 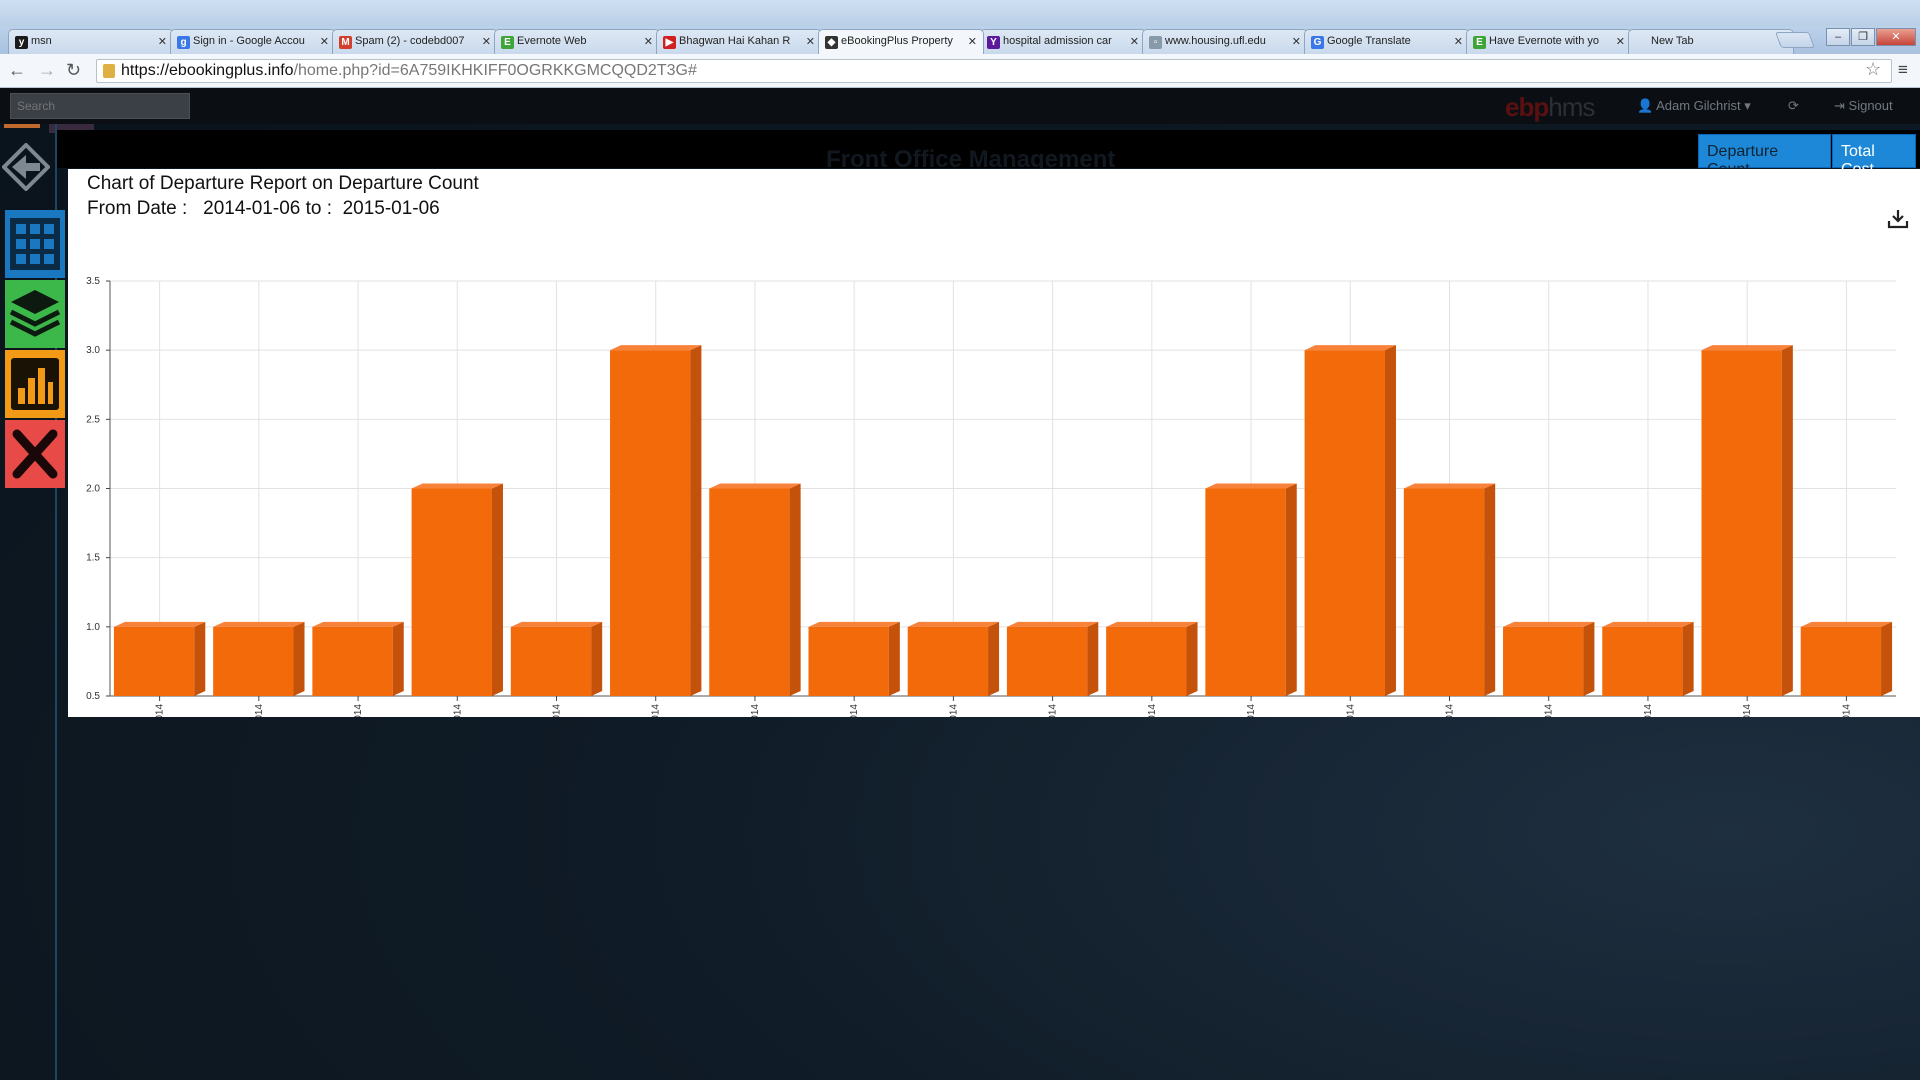 What do you see at coordinates (26, 167) in the screenshot?
I see `back-arrow-icon` at bounding box center [26, 167].